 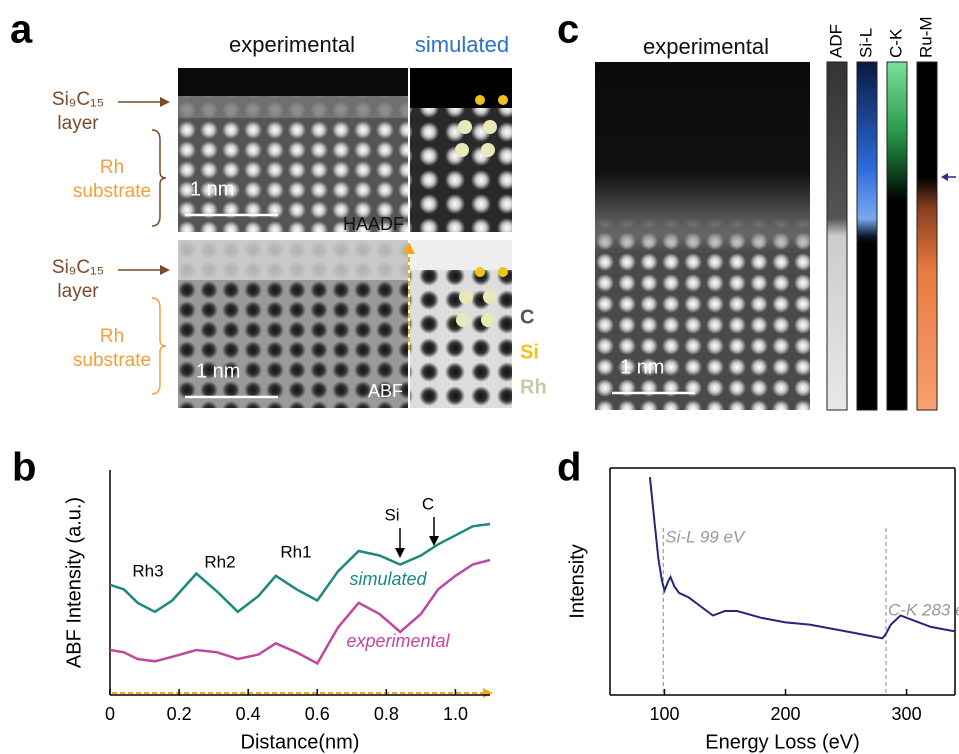 What do you see at coordinates (925, 37) in the screenshot?
I see `map-label: Ru-M` at bounding box center [925, 37].